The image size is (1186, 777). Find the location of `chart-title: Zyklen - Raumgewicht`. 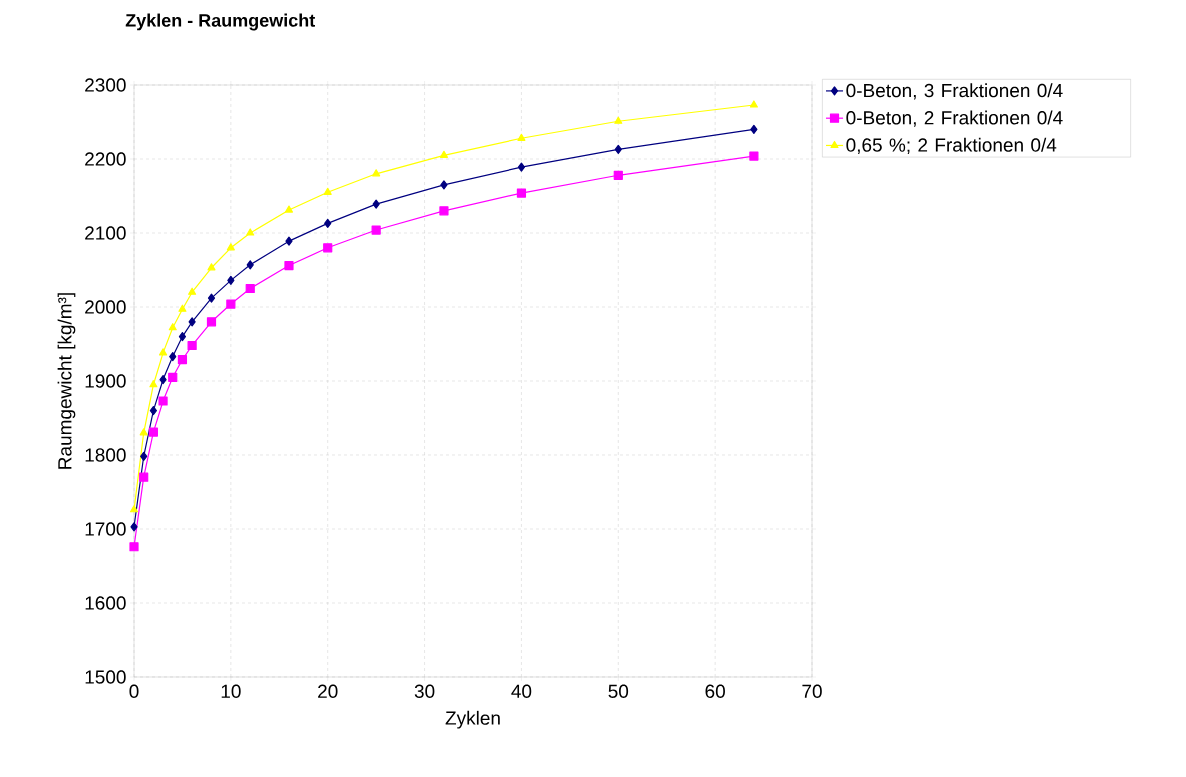

chart-title: Zyklen - Raumgewicht is located at coordinates (220, 22).